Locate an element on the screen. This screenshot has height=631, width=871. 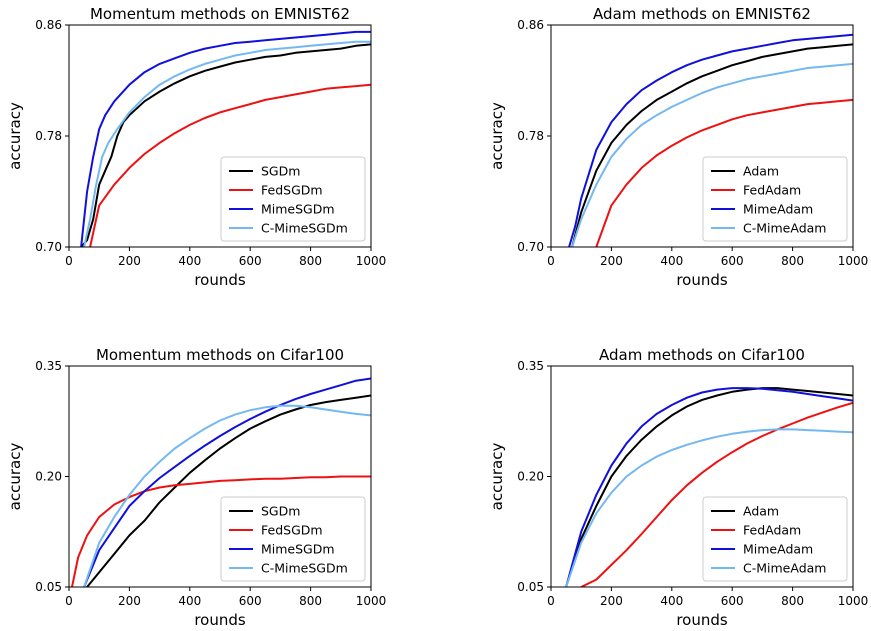
chart-title: Adam methods on Cifar100 is located at coordinates (702, 355).